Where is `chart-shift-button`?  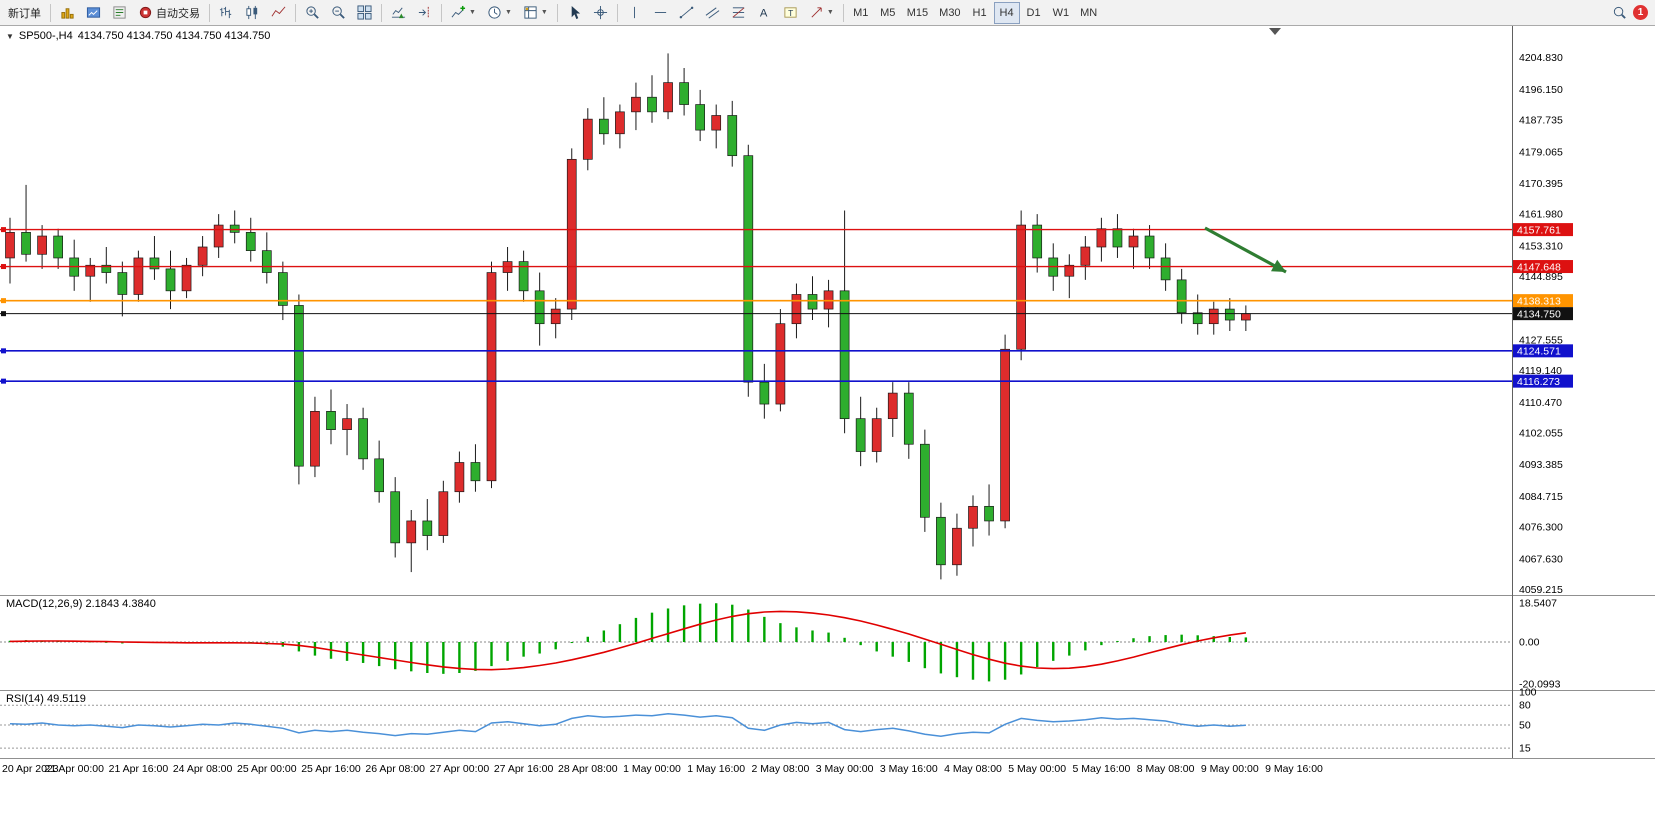
chart-shift-button is located at coordinates (424, 13).